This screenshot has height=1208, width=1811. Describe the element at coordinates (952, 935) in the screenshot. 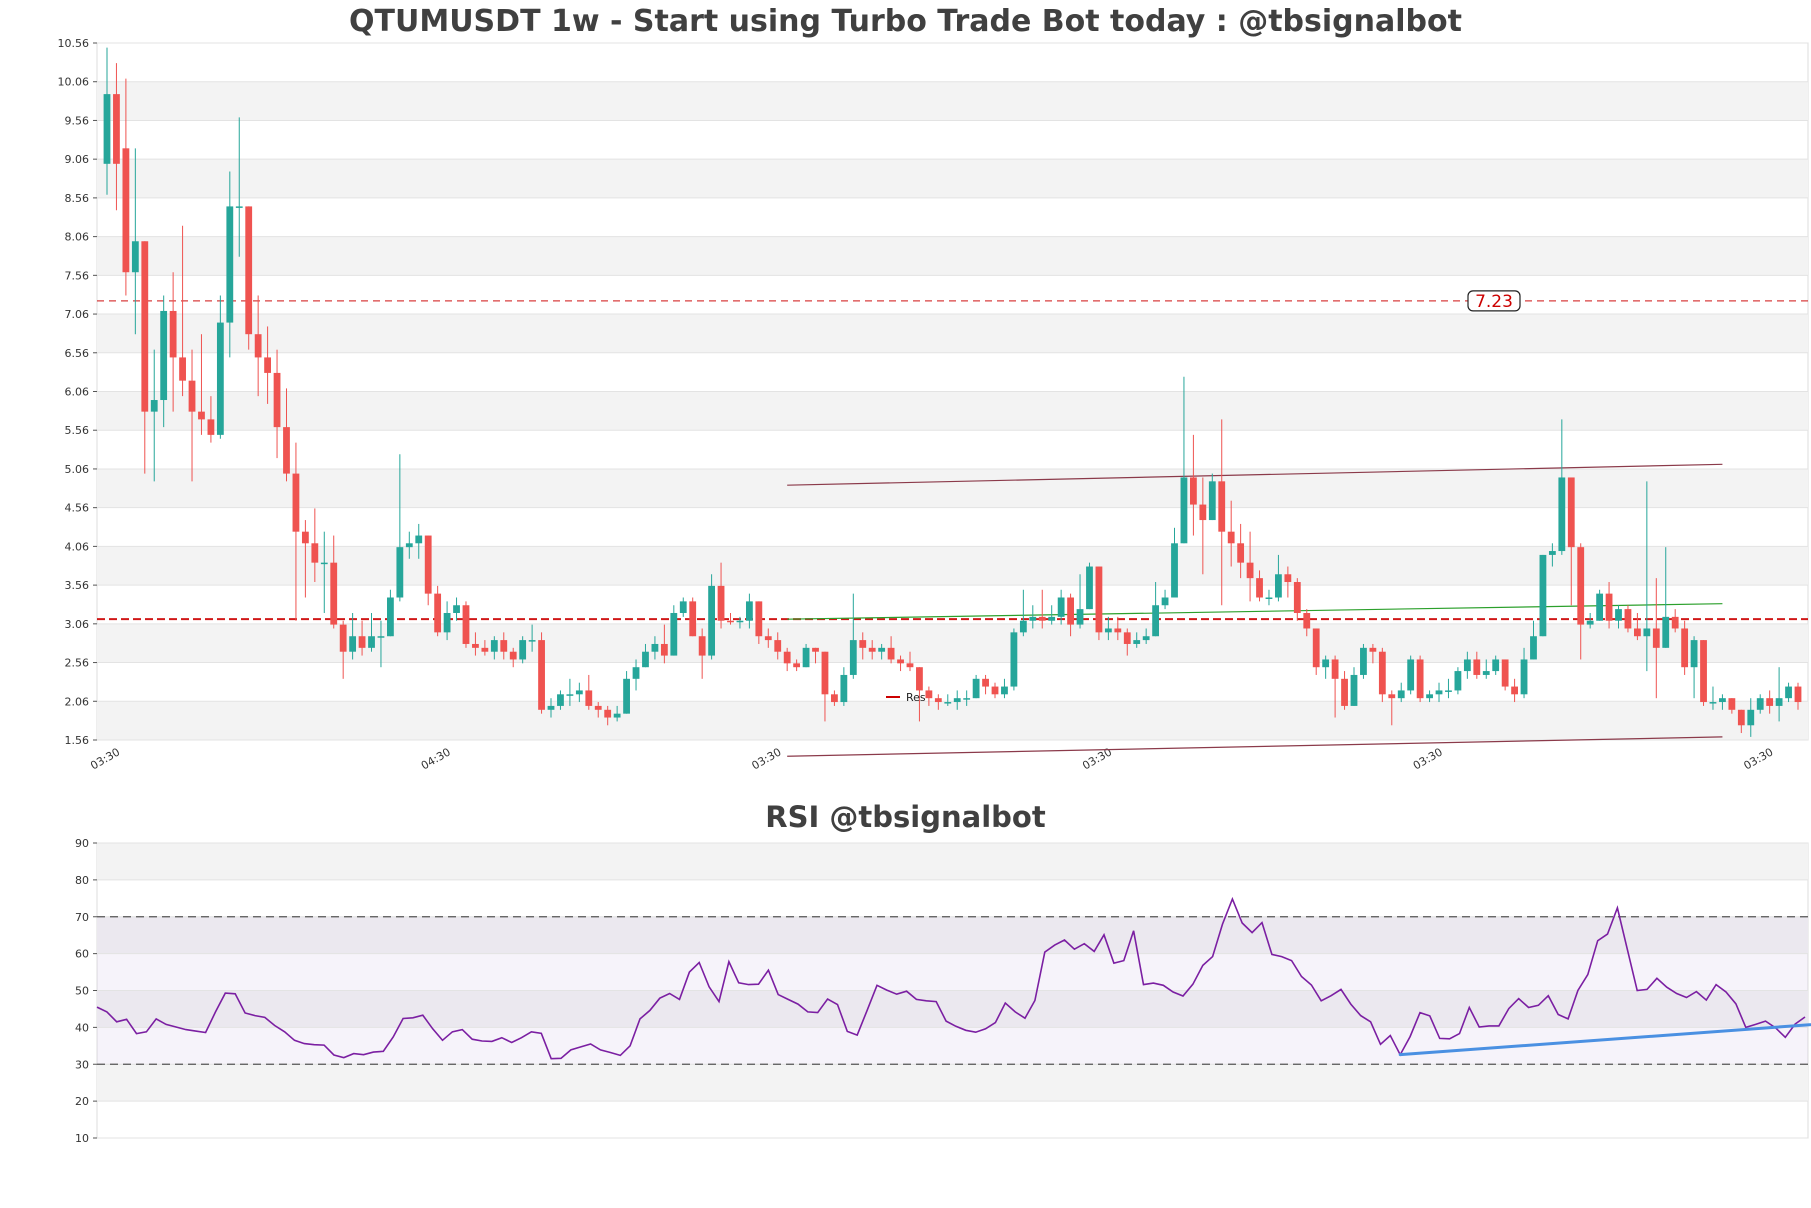

I see `rsi-grid-band` at that location.